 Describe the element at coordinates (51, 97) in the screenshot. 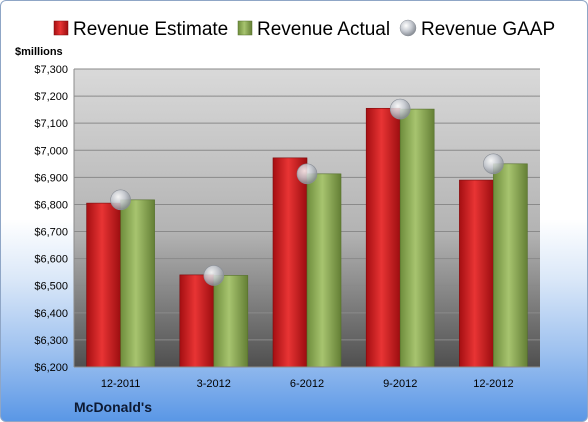

I see `y-tick-label: $7,200` at that location.